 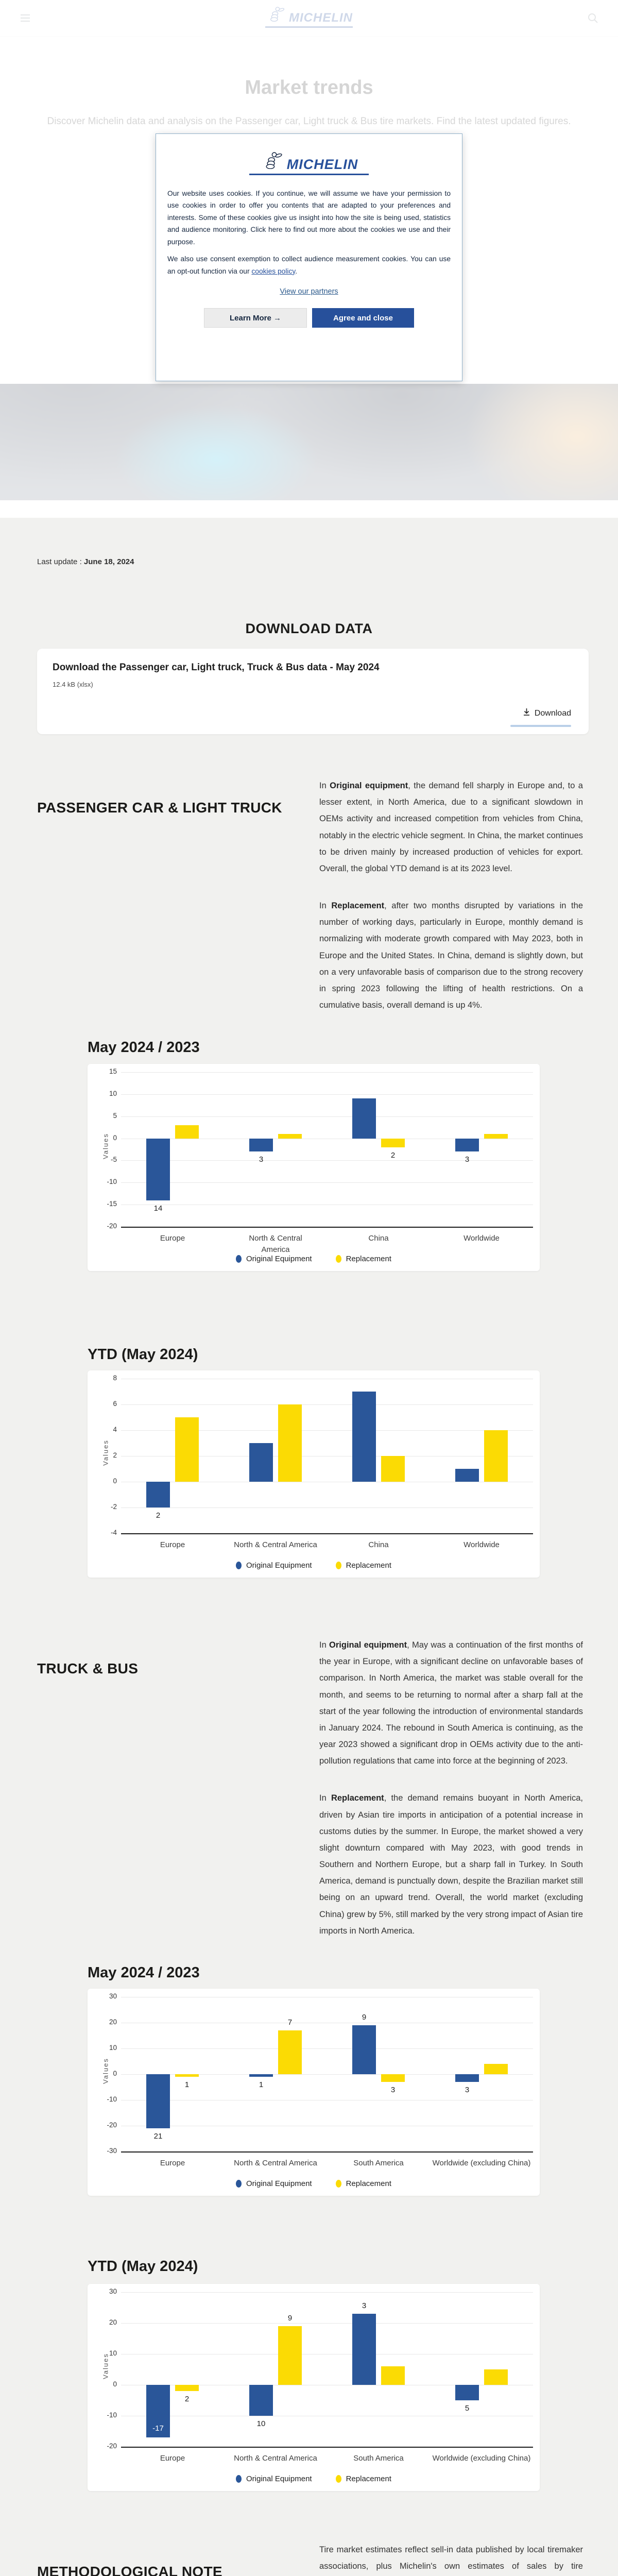 What do you see at coordinates (172, 1544) in the screenshot?
I see `category-label: Europe` at bounding box center [172, 1544].